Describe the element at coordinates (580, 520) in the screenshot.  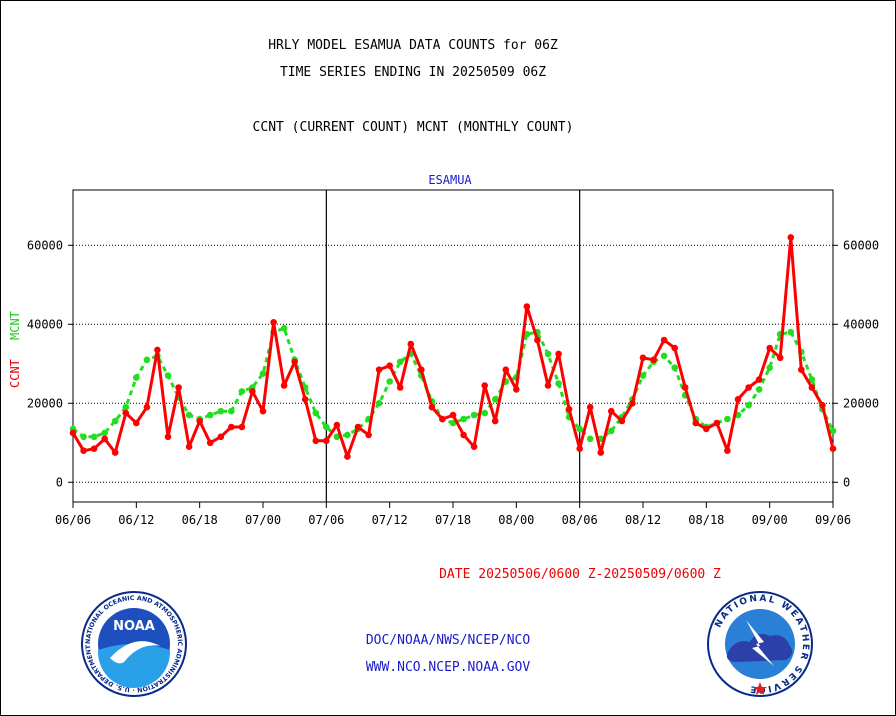
I see `x-tick-label: 08/06` at that location.